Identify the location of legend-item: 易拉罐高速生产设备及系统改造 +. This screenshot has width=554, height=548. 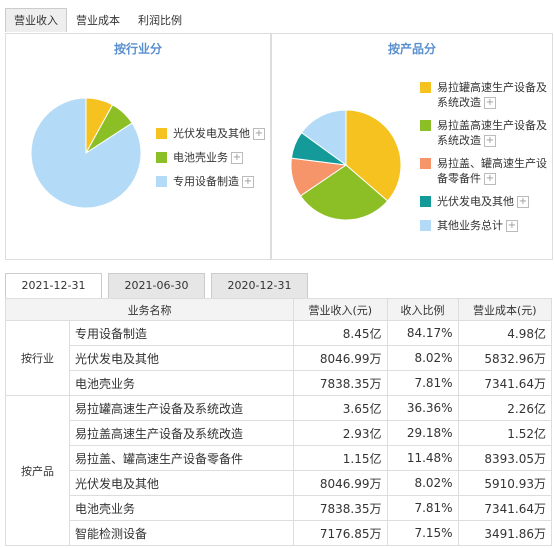
(484, 95).